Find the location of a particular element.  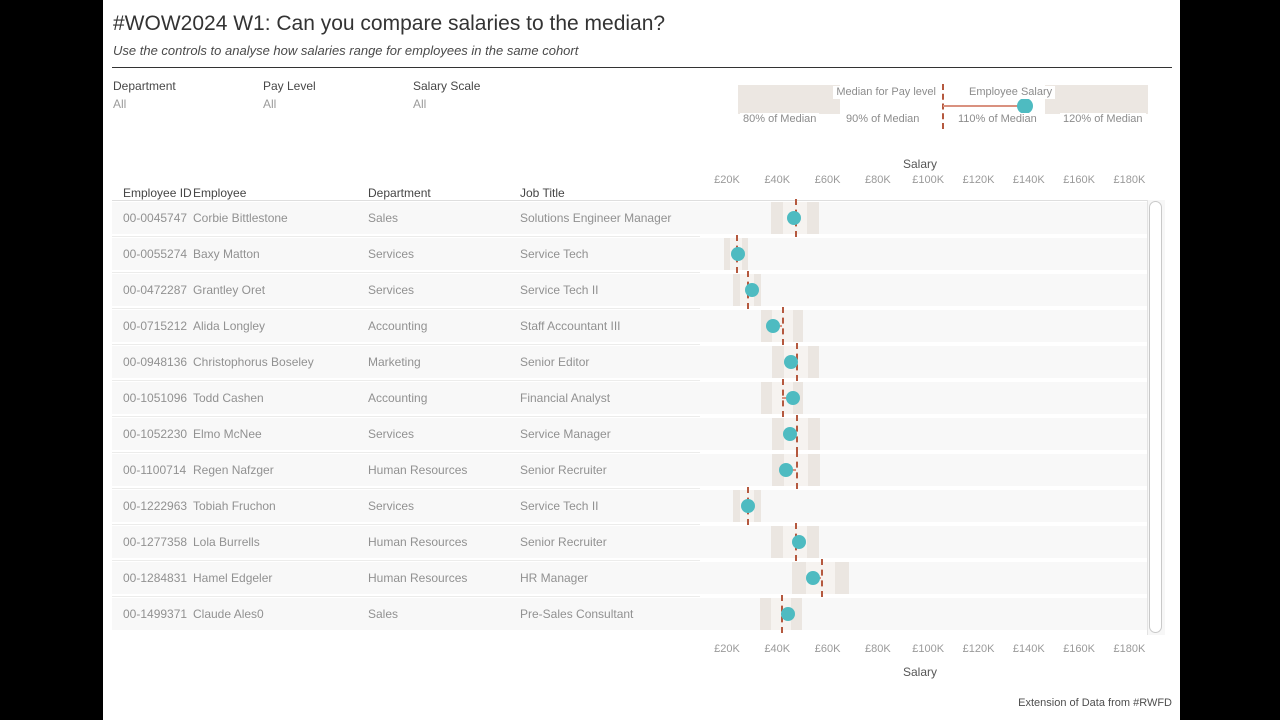

axis-tick-label: £120K is located at coordinates (978, 649).